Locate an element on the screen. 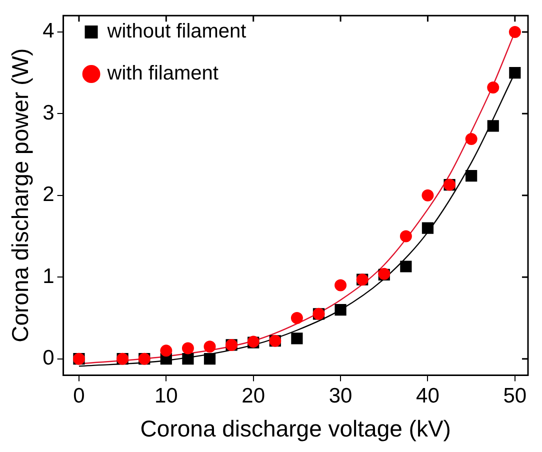  y-tick-label: 0 is located at coordinates (48, 358).